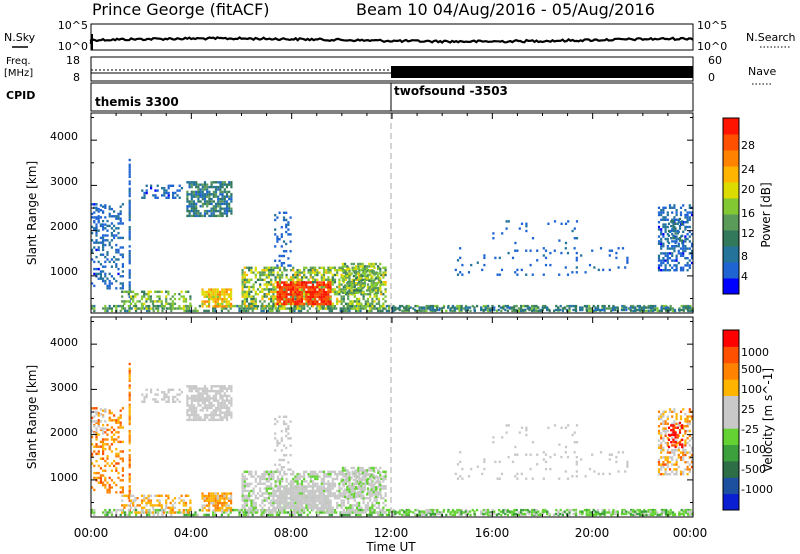  I want to click on colorbar-swatch, so click(731, 222).